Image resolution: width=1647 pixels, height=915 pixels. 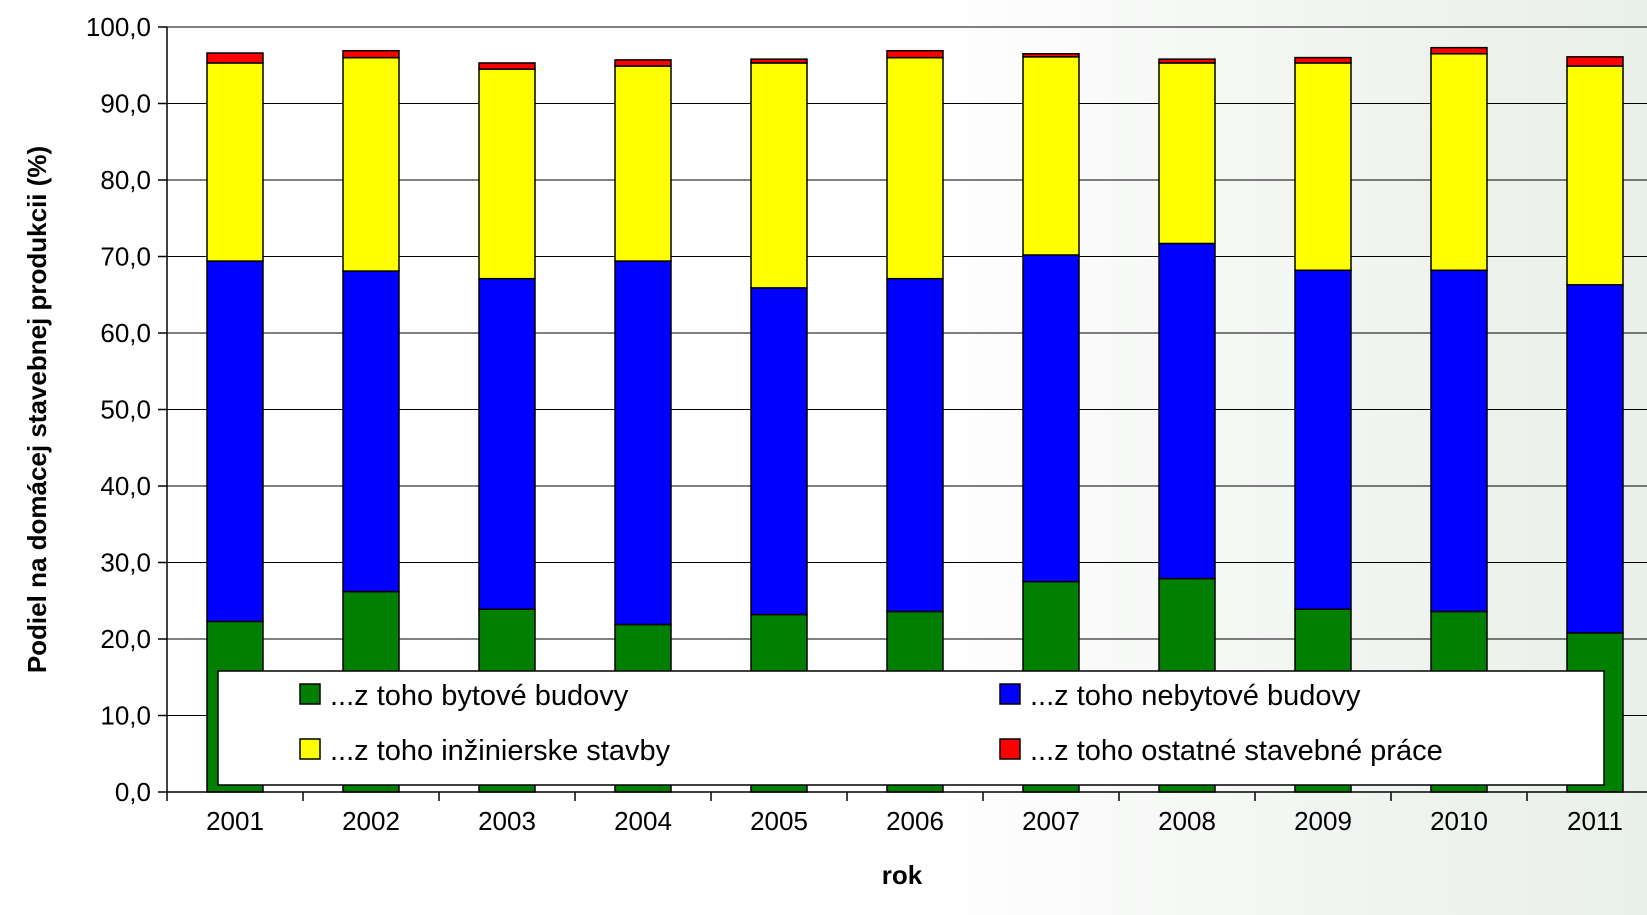 What do you see at coordinates (479, 696) in the screenshot?
I see `legend-label: ...z toho bytové budovy` at bounding box center [479, 696].